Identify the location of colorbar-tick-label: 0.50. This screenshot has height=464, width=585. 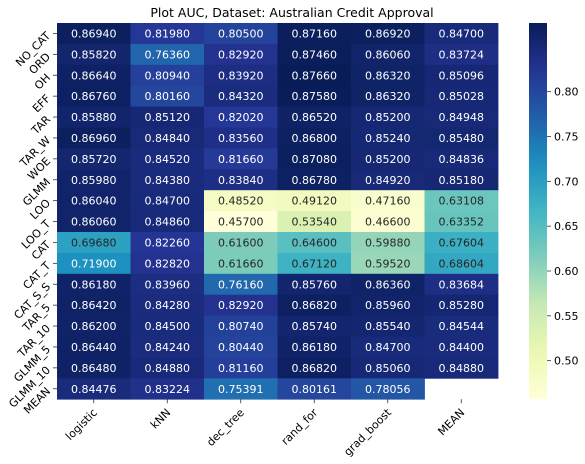
(566, 361).